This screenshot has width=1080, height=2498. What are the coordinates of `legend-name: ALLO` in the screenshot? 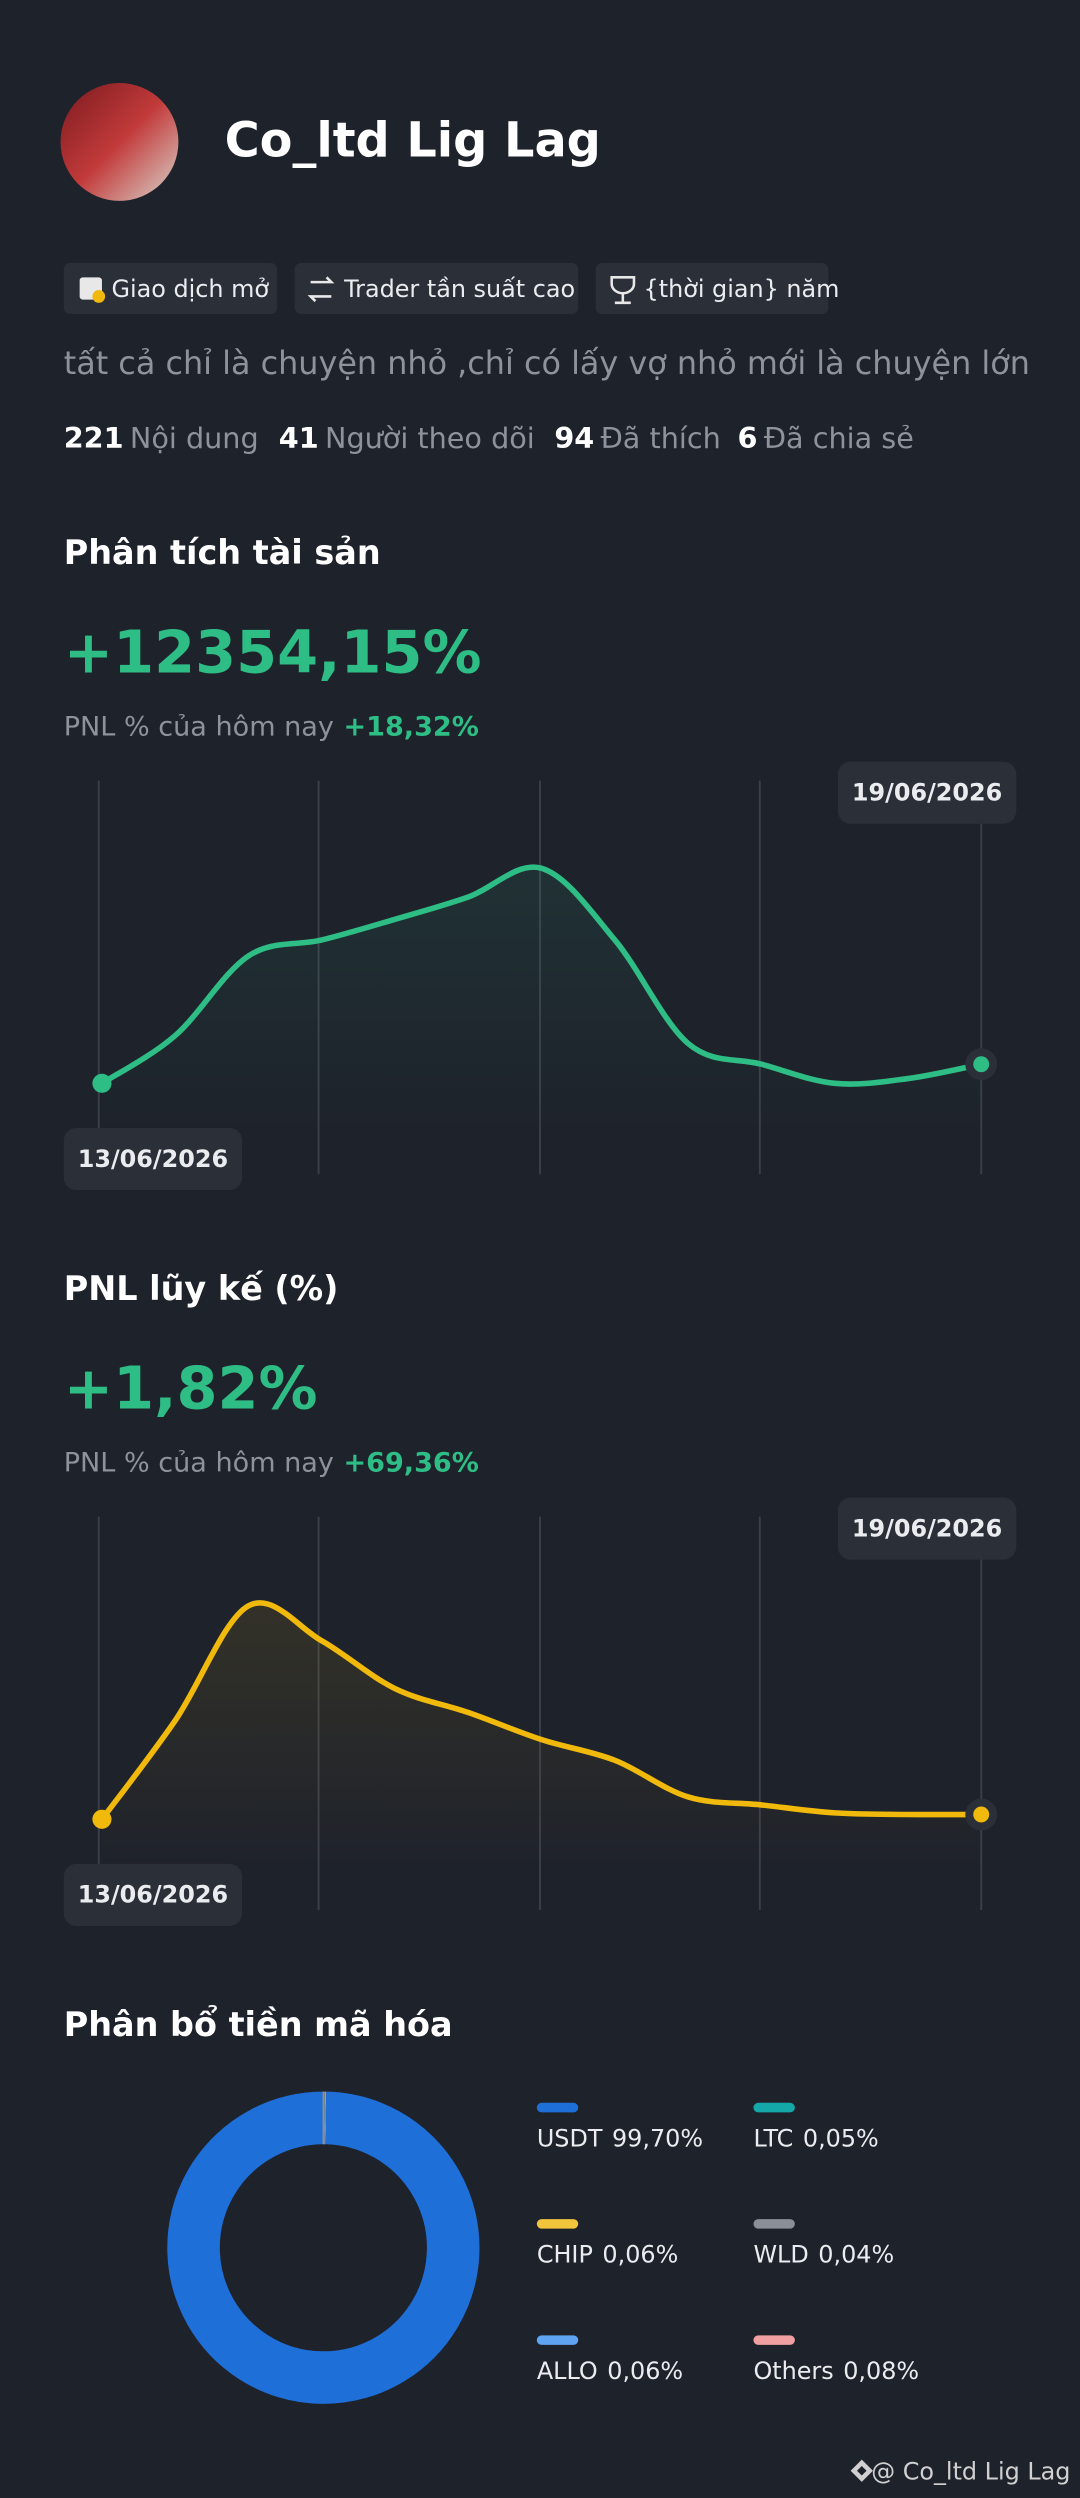 It's located at (567, 2371).